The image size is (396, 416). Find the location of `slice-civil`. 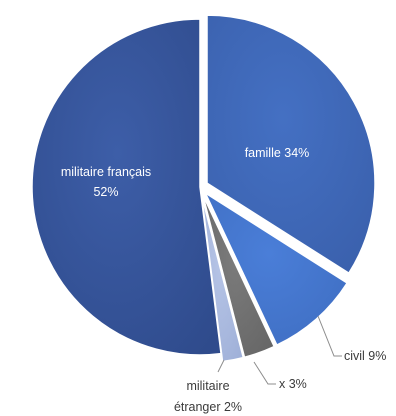

slice-civil is located at coordinates (276, 268).